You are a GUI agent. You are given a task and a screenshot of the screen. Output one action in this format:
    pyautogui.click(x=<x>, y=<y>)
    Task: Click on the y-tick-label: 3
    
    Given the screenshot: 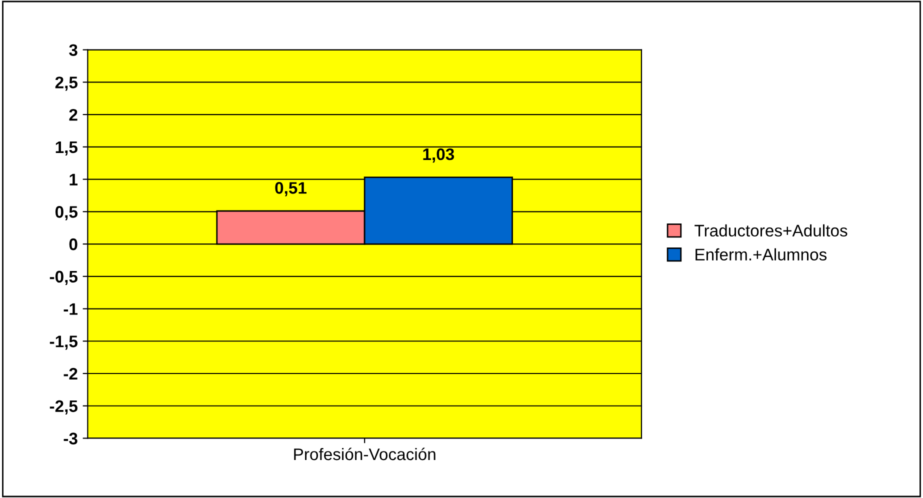 What is the action you would take?
    pyautogui.click(x=73, y=50)
    